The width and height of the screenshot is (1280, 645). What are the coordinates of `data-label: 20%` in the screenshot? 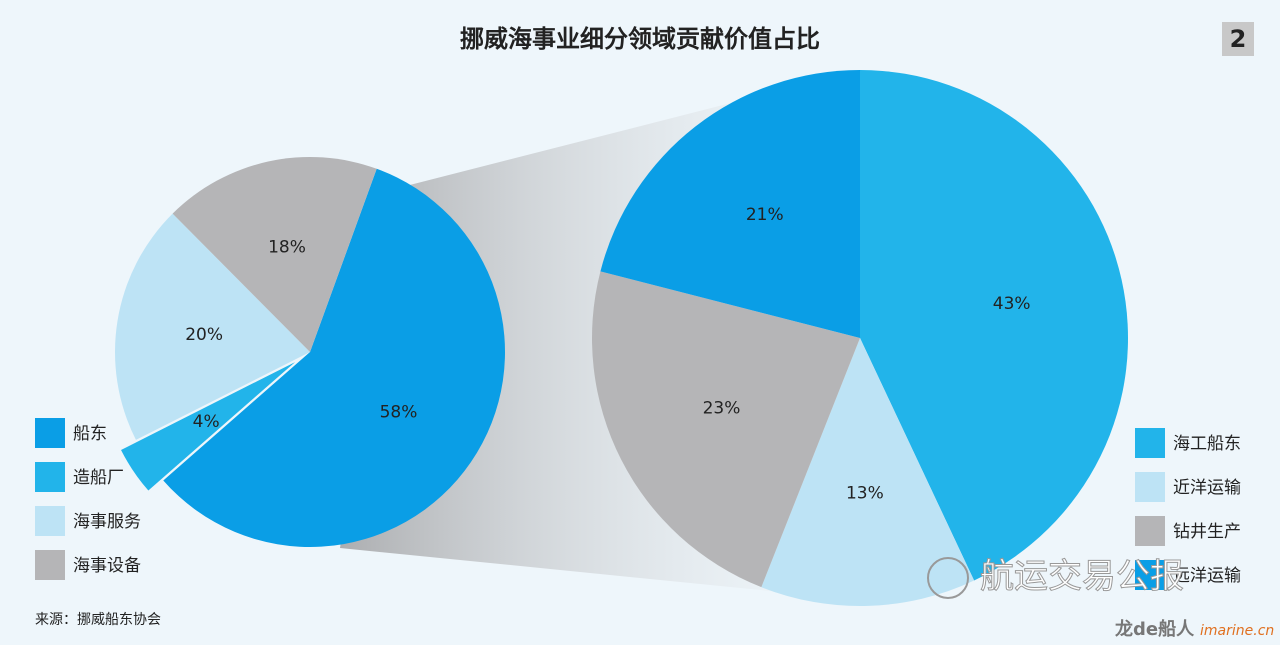 It's located at (204, 335).